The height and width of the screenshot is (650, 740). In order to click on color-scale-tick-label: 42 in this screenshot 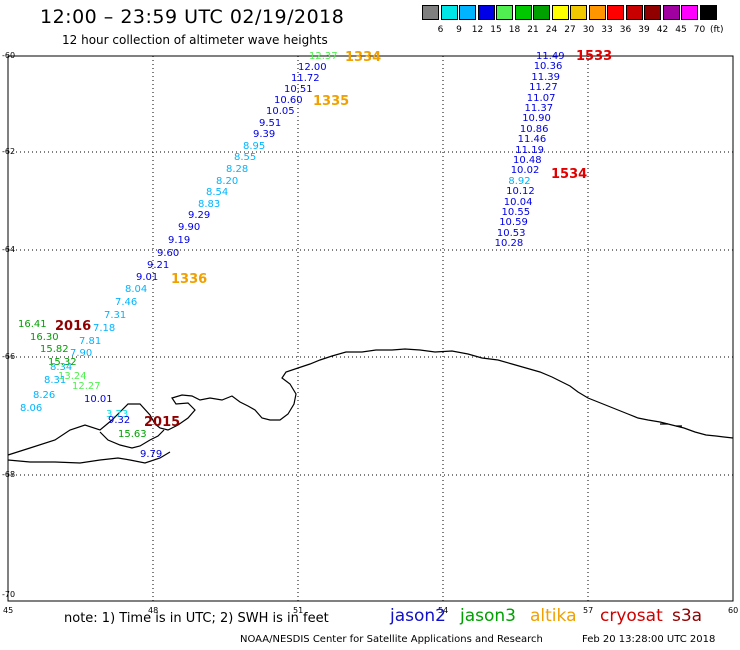, I will do `click(662, 30)`.